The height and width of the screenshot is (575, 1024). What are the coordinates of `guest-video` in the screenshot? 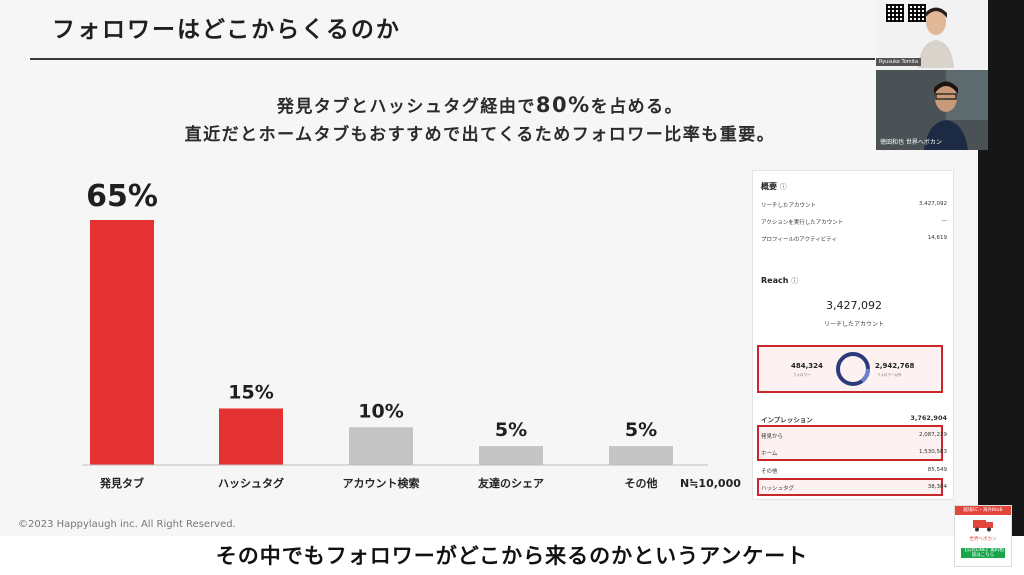 It's located at (932, 110).